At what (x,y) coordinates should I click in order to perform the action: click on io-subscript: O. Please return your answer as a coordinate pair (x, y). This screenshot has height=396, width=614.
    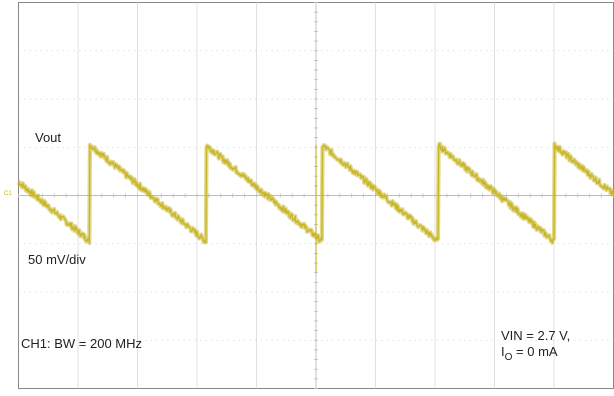
    Looking at the image, I should click on (509, 357).